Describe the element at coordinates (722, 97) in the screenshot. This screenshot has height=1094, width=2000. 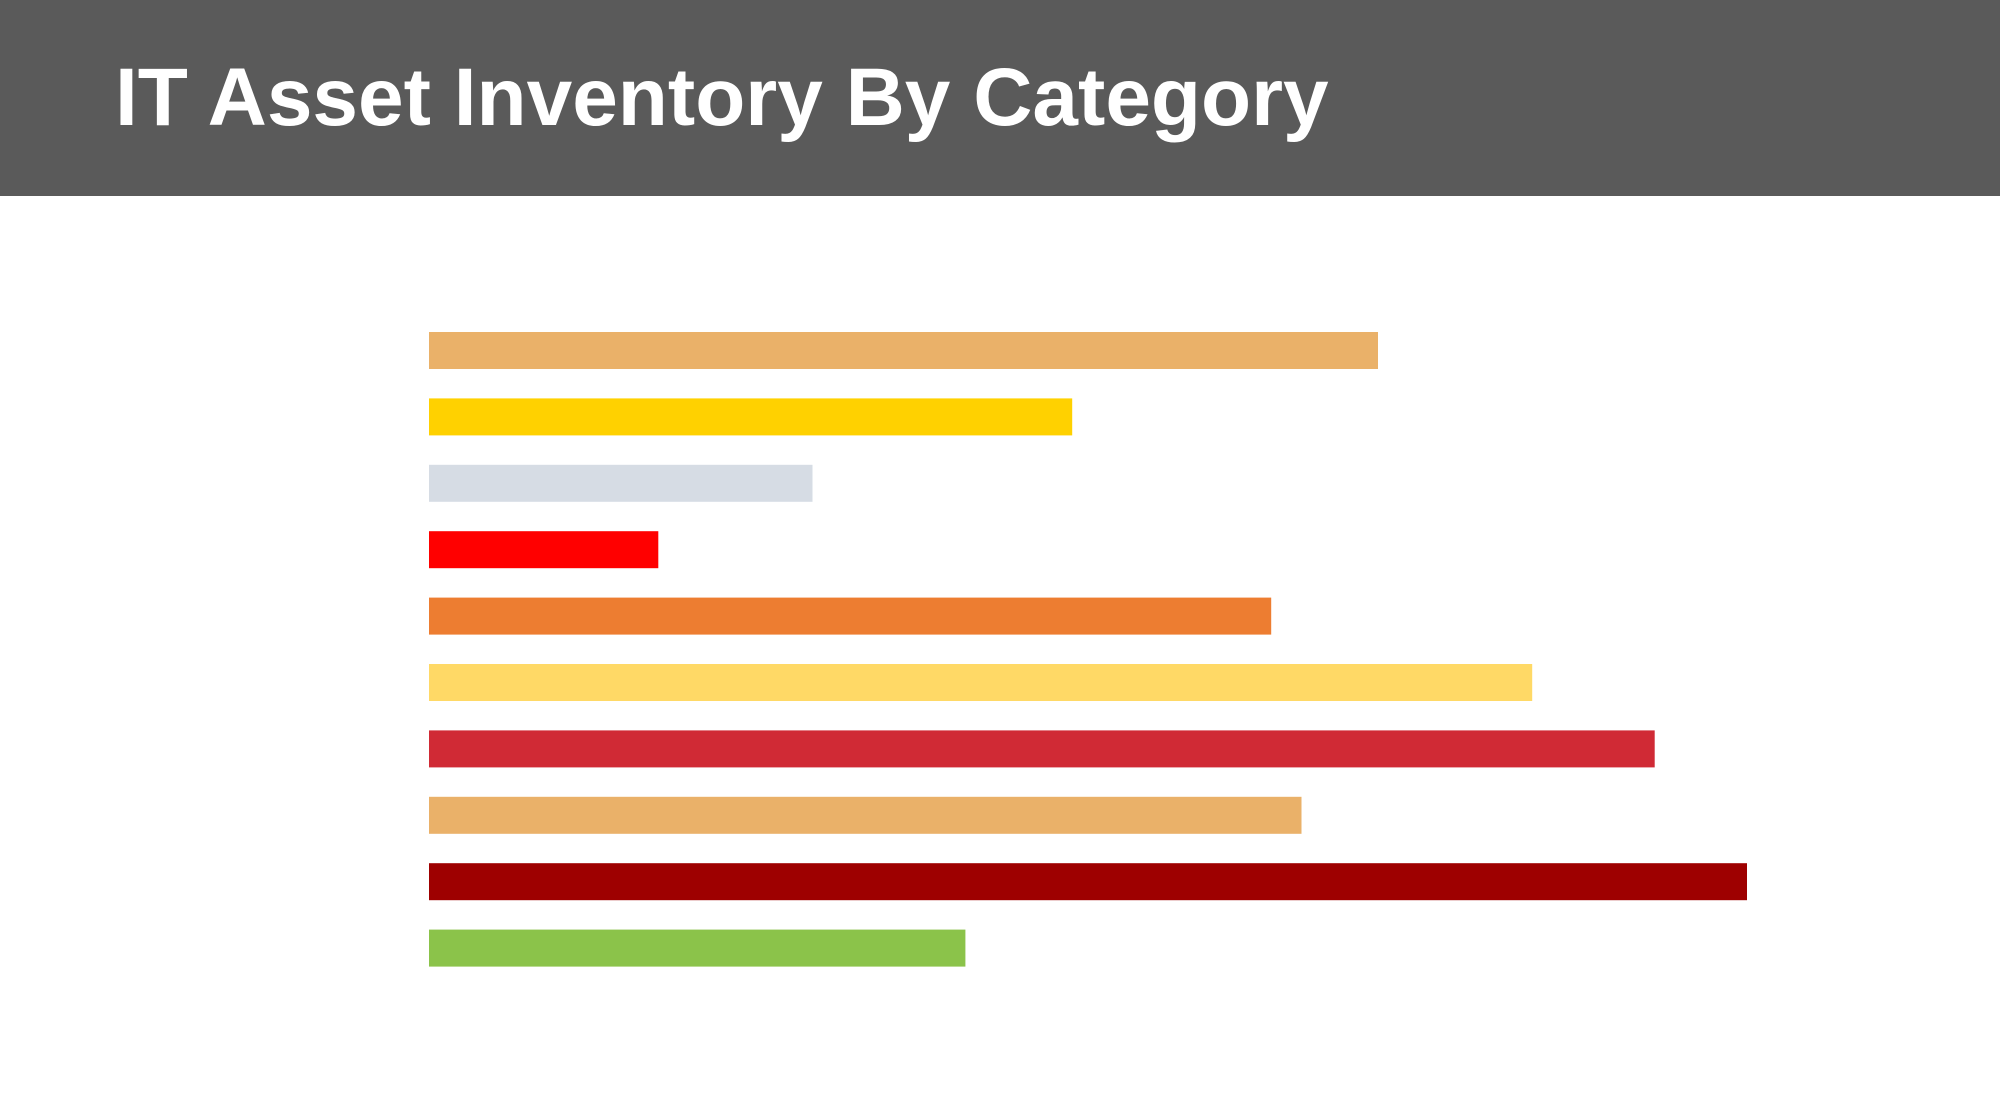
I see `page-title: IT Asset Inventory By Category` at that location.